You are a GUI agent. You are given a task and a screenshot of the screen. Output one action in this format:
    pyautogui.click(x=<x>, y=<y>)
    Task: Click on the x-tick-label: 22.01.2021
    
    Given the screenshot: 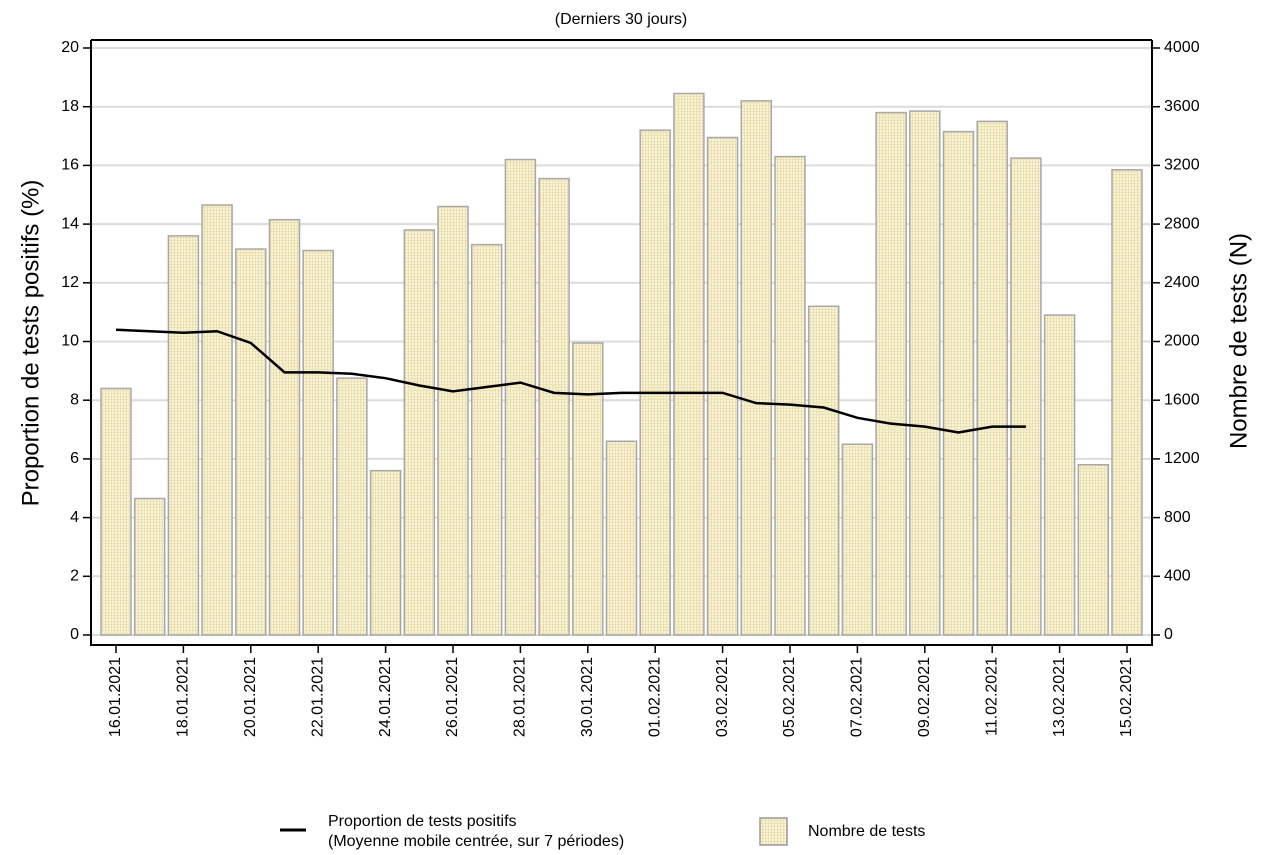 What is the action you would take?
    pyautogui.click(x=317, y=697)
    